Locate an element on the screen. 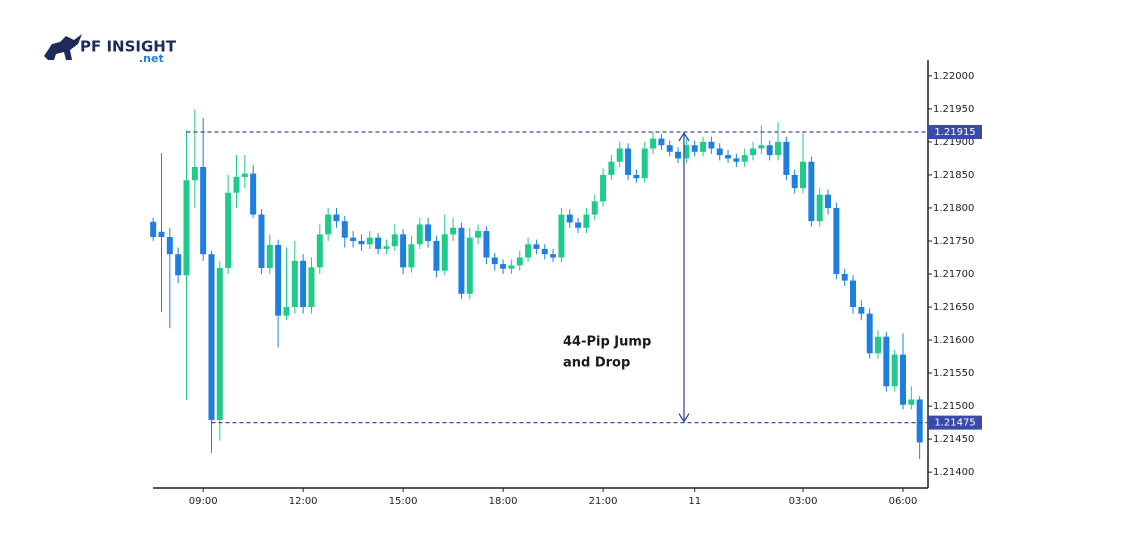  y-tick-label: 1.21550 is located at coordinates (953, 373).